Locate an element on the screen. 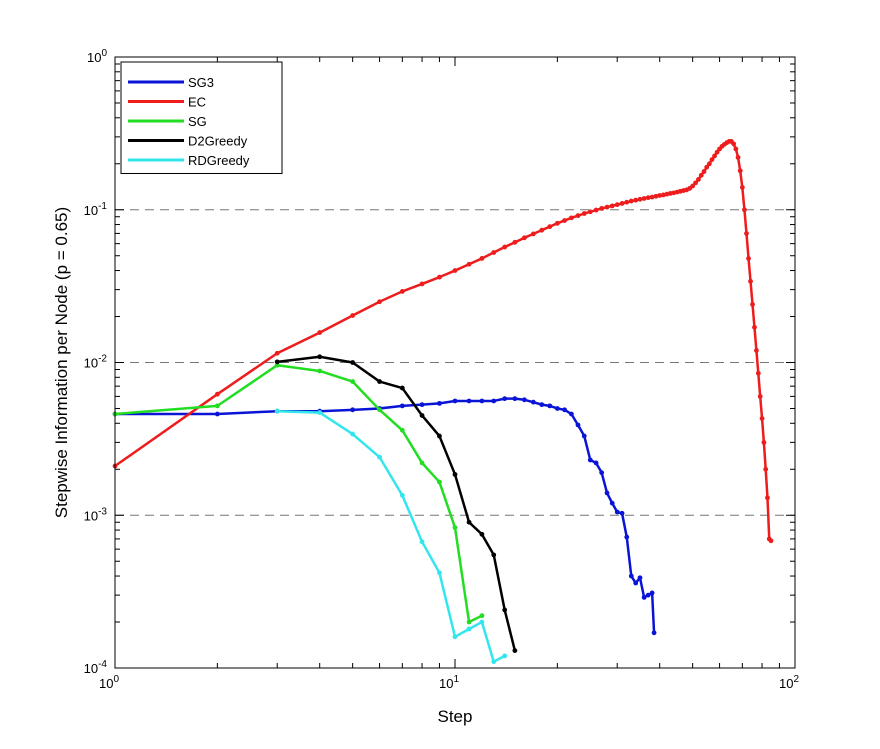 The height and width of the screenshot is (749, 880). x-tick-label: 10⁰ is located at coordinates (109, 682).